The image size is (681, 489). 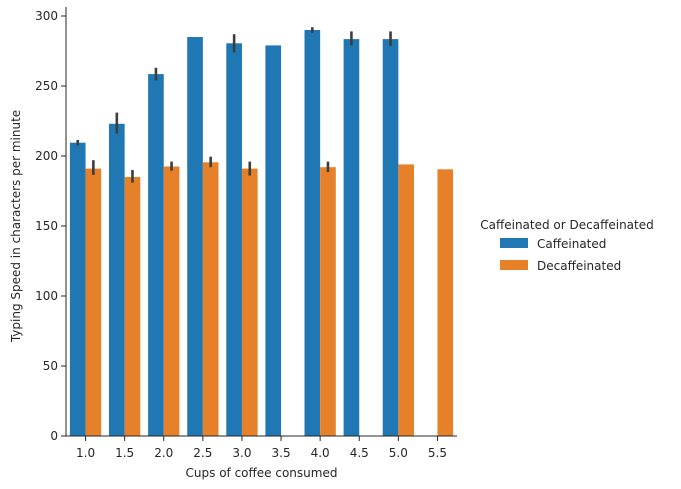 I want to click on legend-title: Caffeinated or Decaffeinated, so click(x=567, y=225).